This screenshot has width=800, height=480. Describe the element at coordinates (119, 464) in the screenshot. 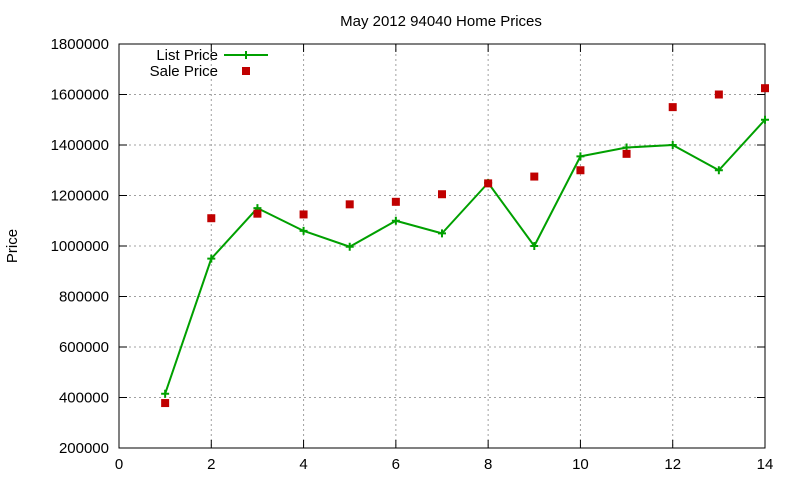

I see `x-tick-label: 0` at that location.